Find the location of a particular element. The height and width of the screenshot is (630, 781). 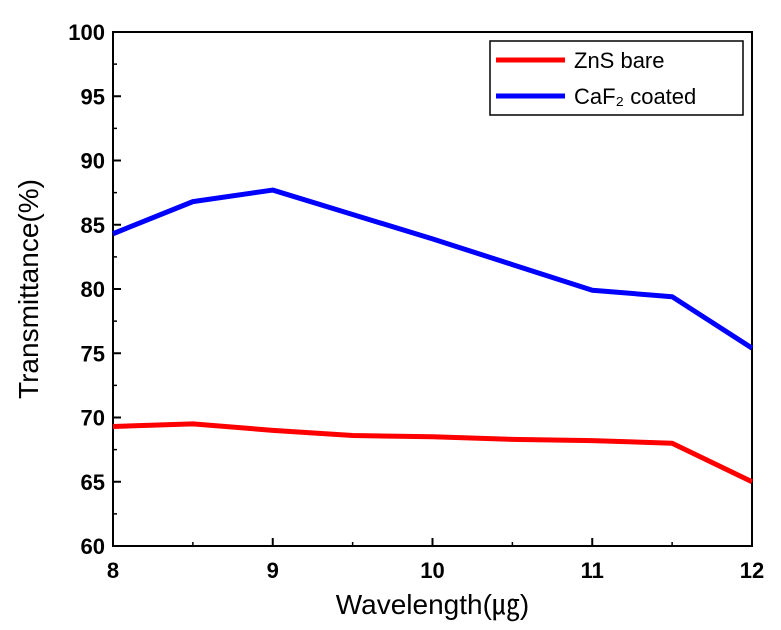

x-tick-label: 12 is located at coordinates (752, 570).